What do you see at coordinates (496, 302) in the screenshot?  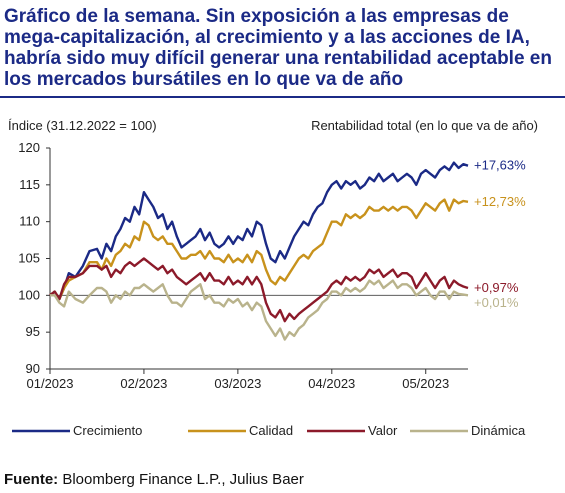 I see `end-label-dinámica: +0,01%` at bounding box center [496, 302].